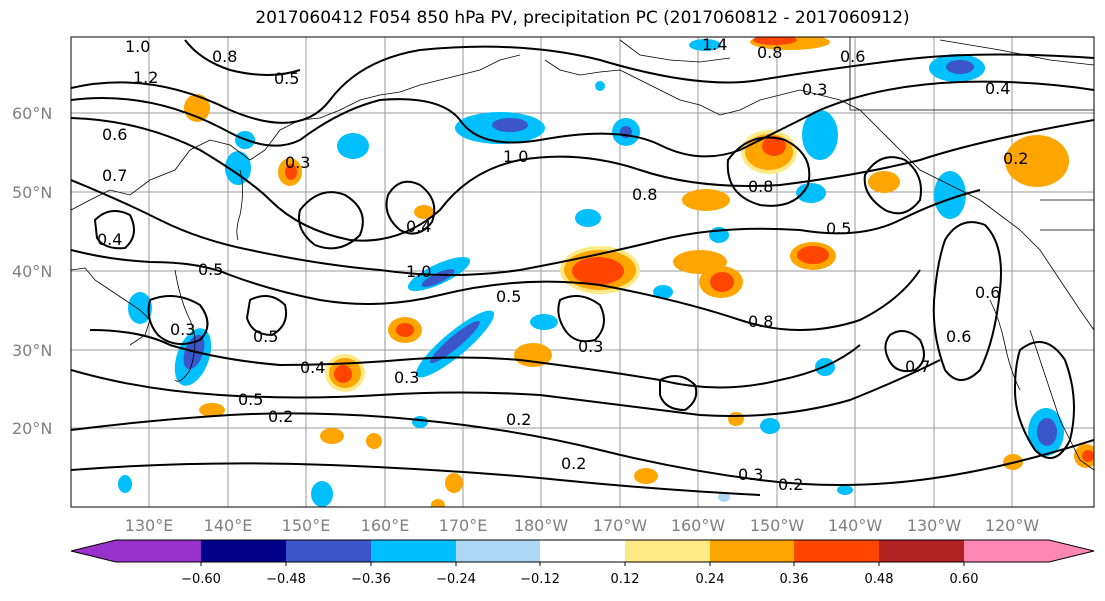 This screenshot has width=1105, height=601. I want to click on lon-label: 120°W, so click(1012, 525).